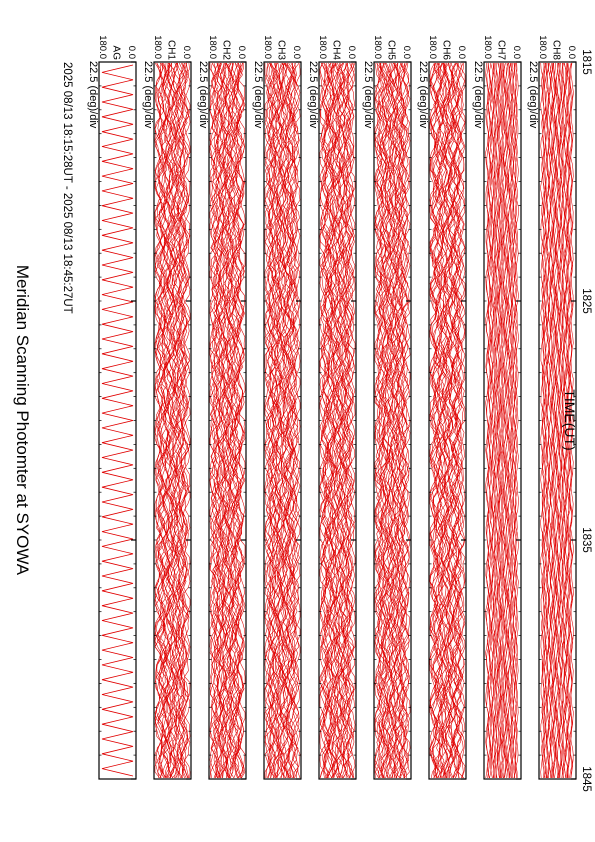 This screenshot has height=842, width=595. What do you see at coordinates (336, 50) in the screenshot?
I see `channel-label: CH4` at bounding box center [336, 50].